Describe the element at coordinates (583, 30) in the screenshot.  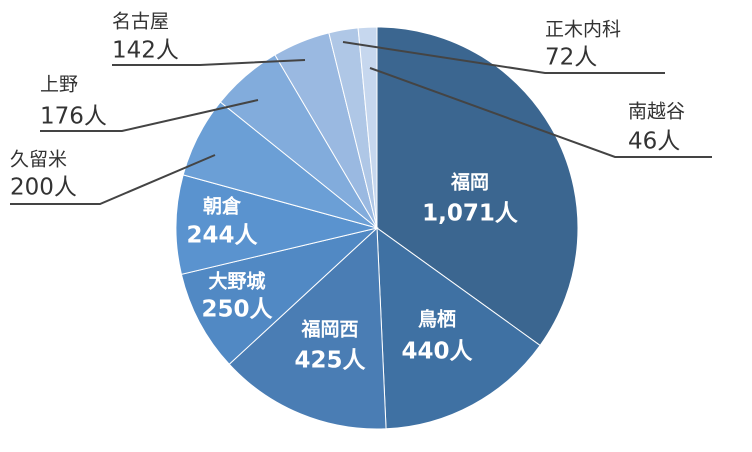
I see `slice-label: 正木内科` at that location.